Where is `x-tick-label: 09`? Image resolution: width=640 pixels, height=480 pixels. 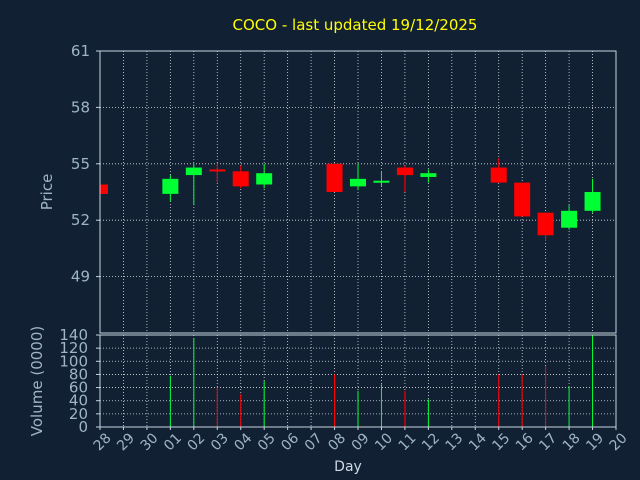 x-tick-label: 09 is located at coordinates (361, 442).